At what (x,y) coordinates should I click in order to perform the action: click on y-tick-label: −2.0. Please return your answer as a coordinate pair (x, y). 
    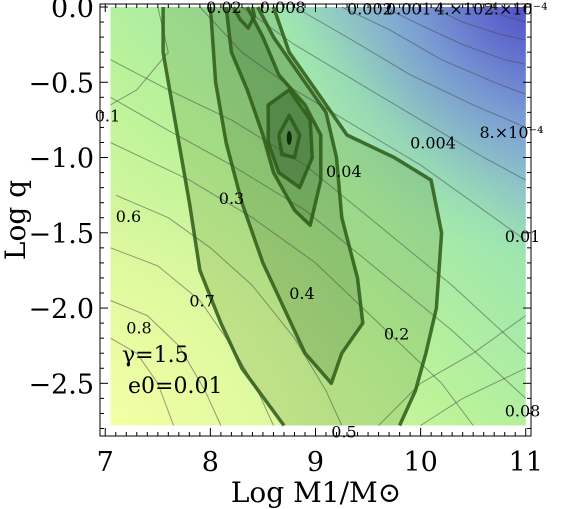
    Looking at the image, I should click on (61, 309).